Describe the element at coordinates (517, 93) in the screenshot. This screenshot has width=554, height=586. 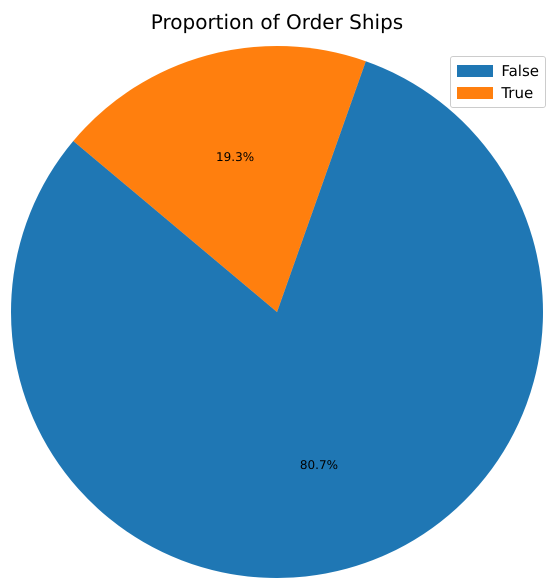
I see `legend-label: True` at that location.